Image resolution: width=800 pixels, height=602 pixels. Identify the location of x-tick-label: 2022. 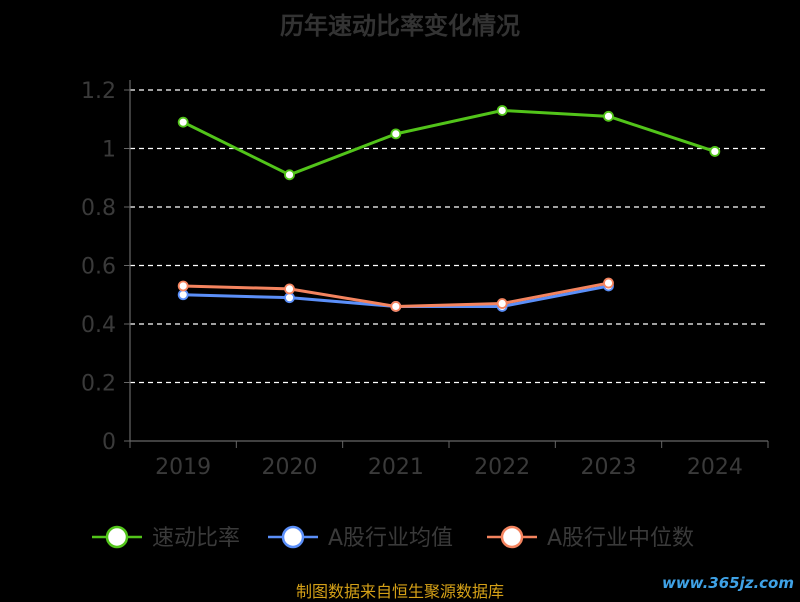
(502, 467).